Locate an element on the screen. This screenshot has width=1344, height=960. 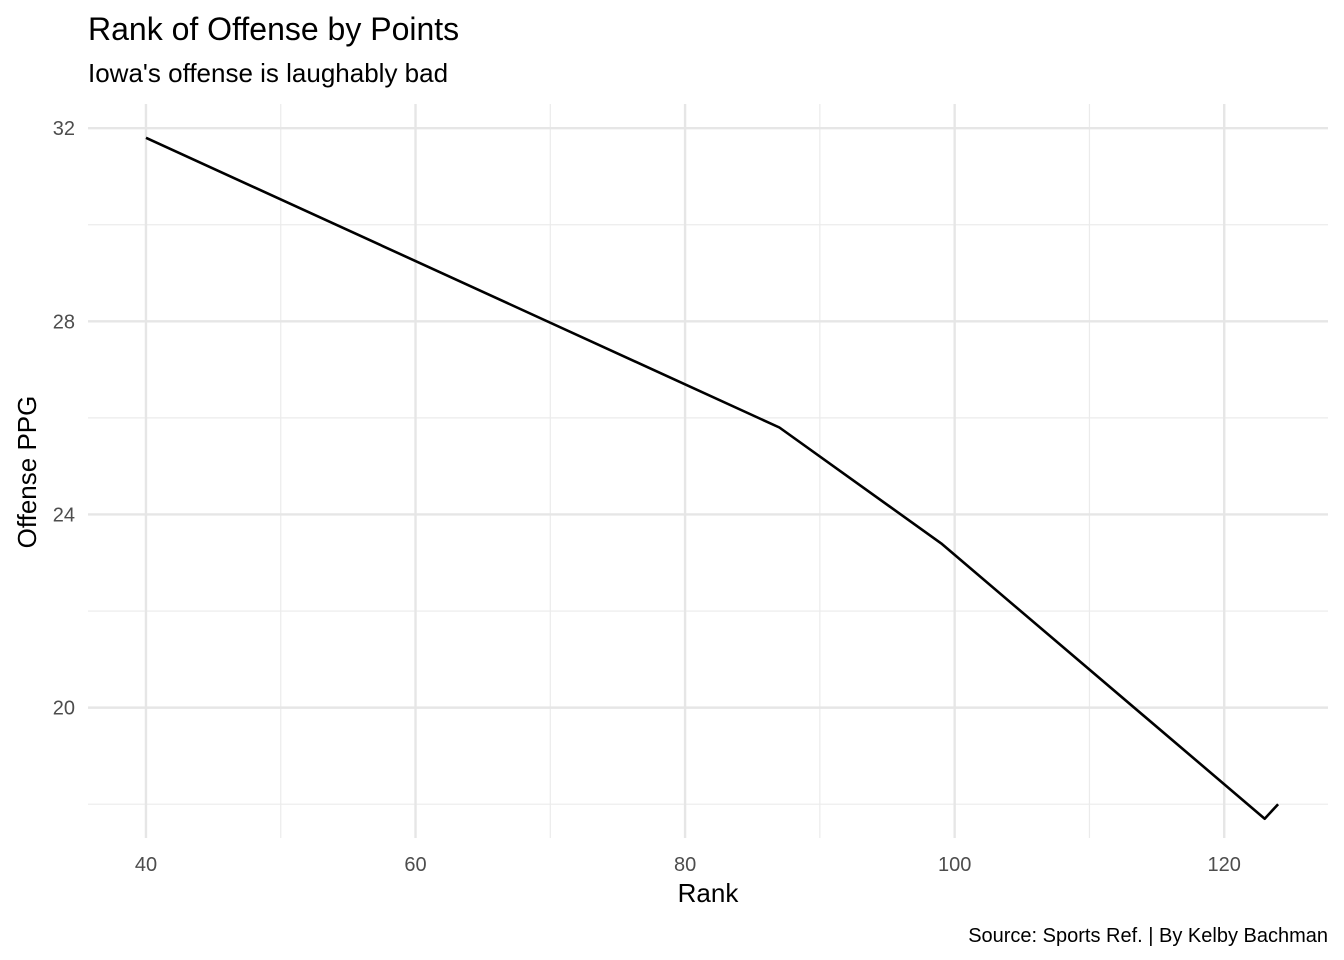
chart-caption: Source: Sports Ref. | By Kelby Bachman is located at coordinates (1148, 936).